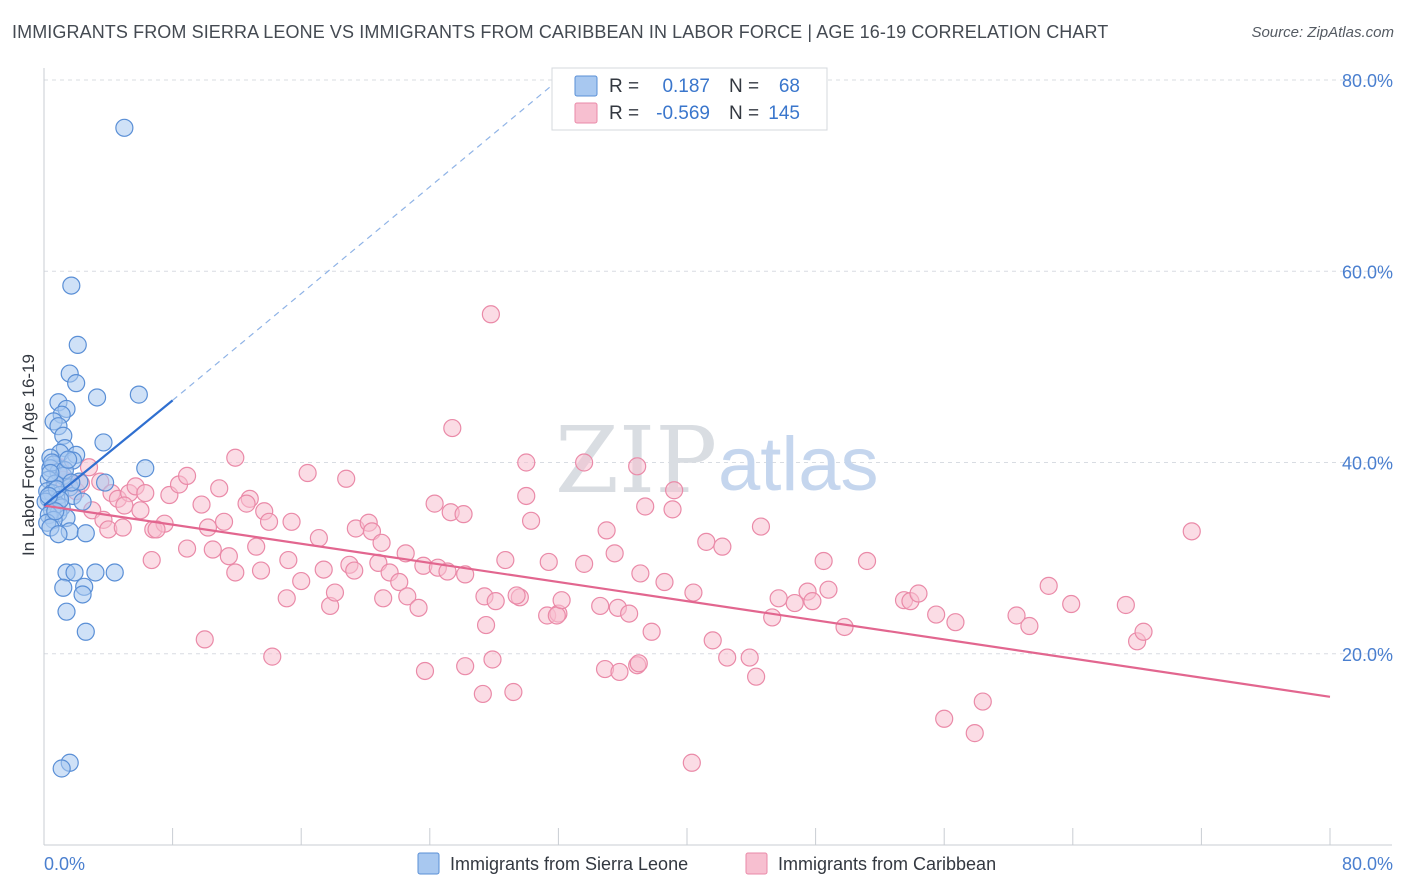  I want to click on series-label-sierra-leone: Immigrants from Sierra Leone, so click(569, 864).